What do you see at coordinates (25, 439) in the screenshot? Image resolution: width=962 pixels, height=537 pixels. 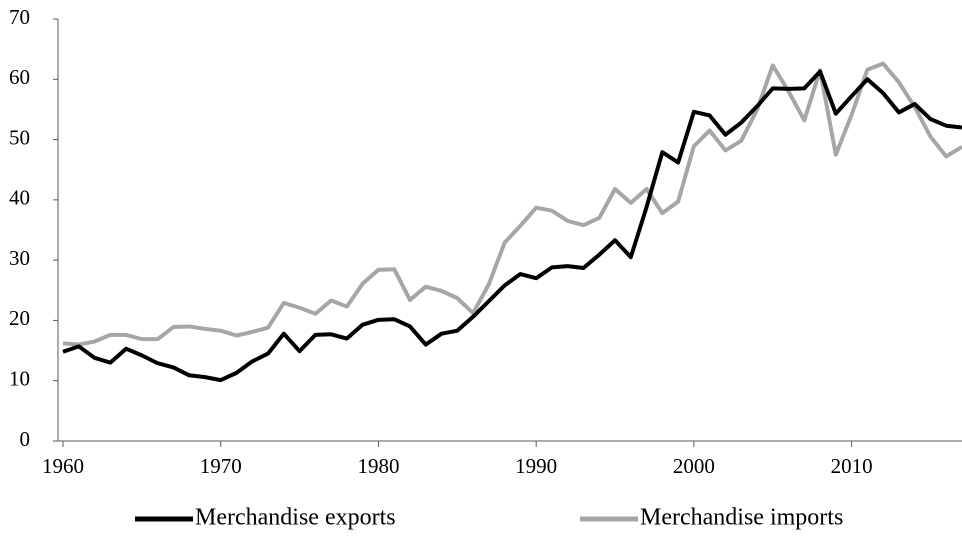 I see `y-tick-label: 0` at bounding box center [25, 439].